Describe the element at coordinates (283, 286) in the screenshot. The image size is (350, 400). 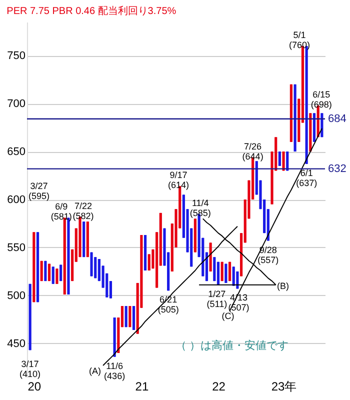
I see `annotation: (B)` at that location.